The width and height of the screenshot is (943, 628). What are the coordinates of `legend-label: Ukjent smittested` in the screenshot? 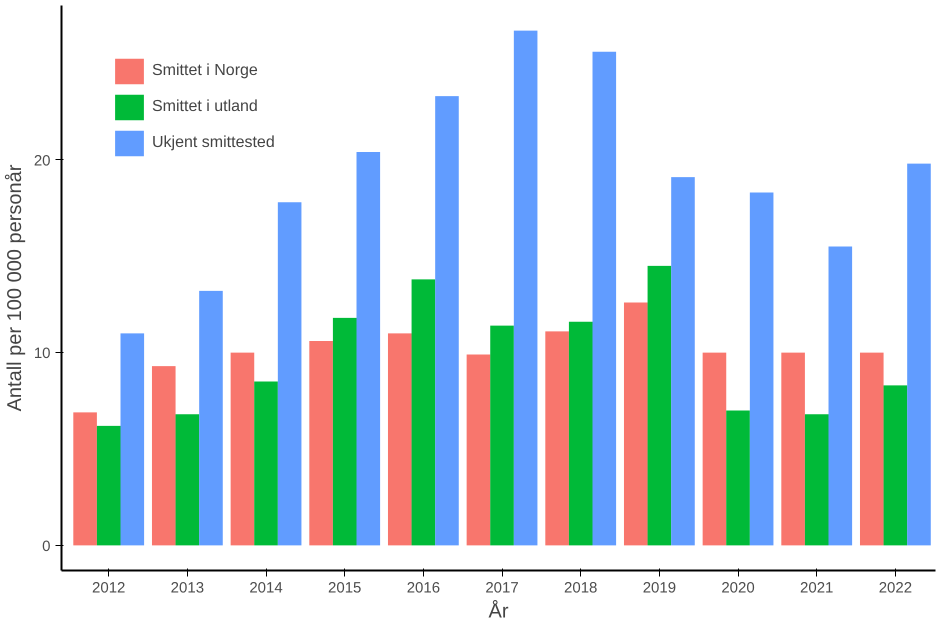 It's located at (213, 143).